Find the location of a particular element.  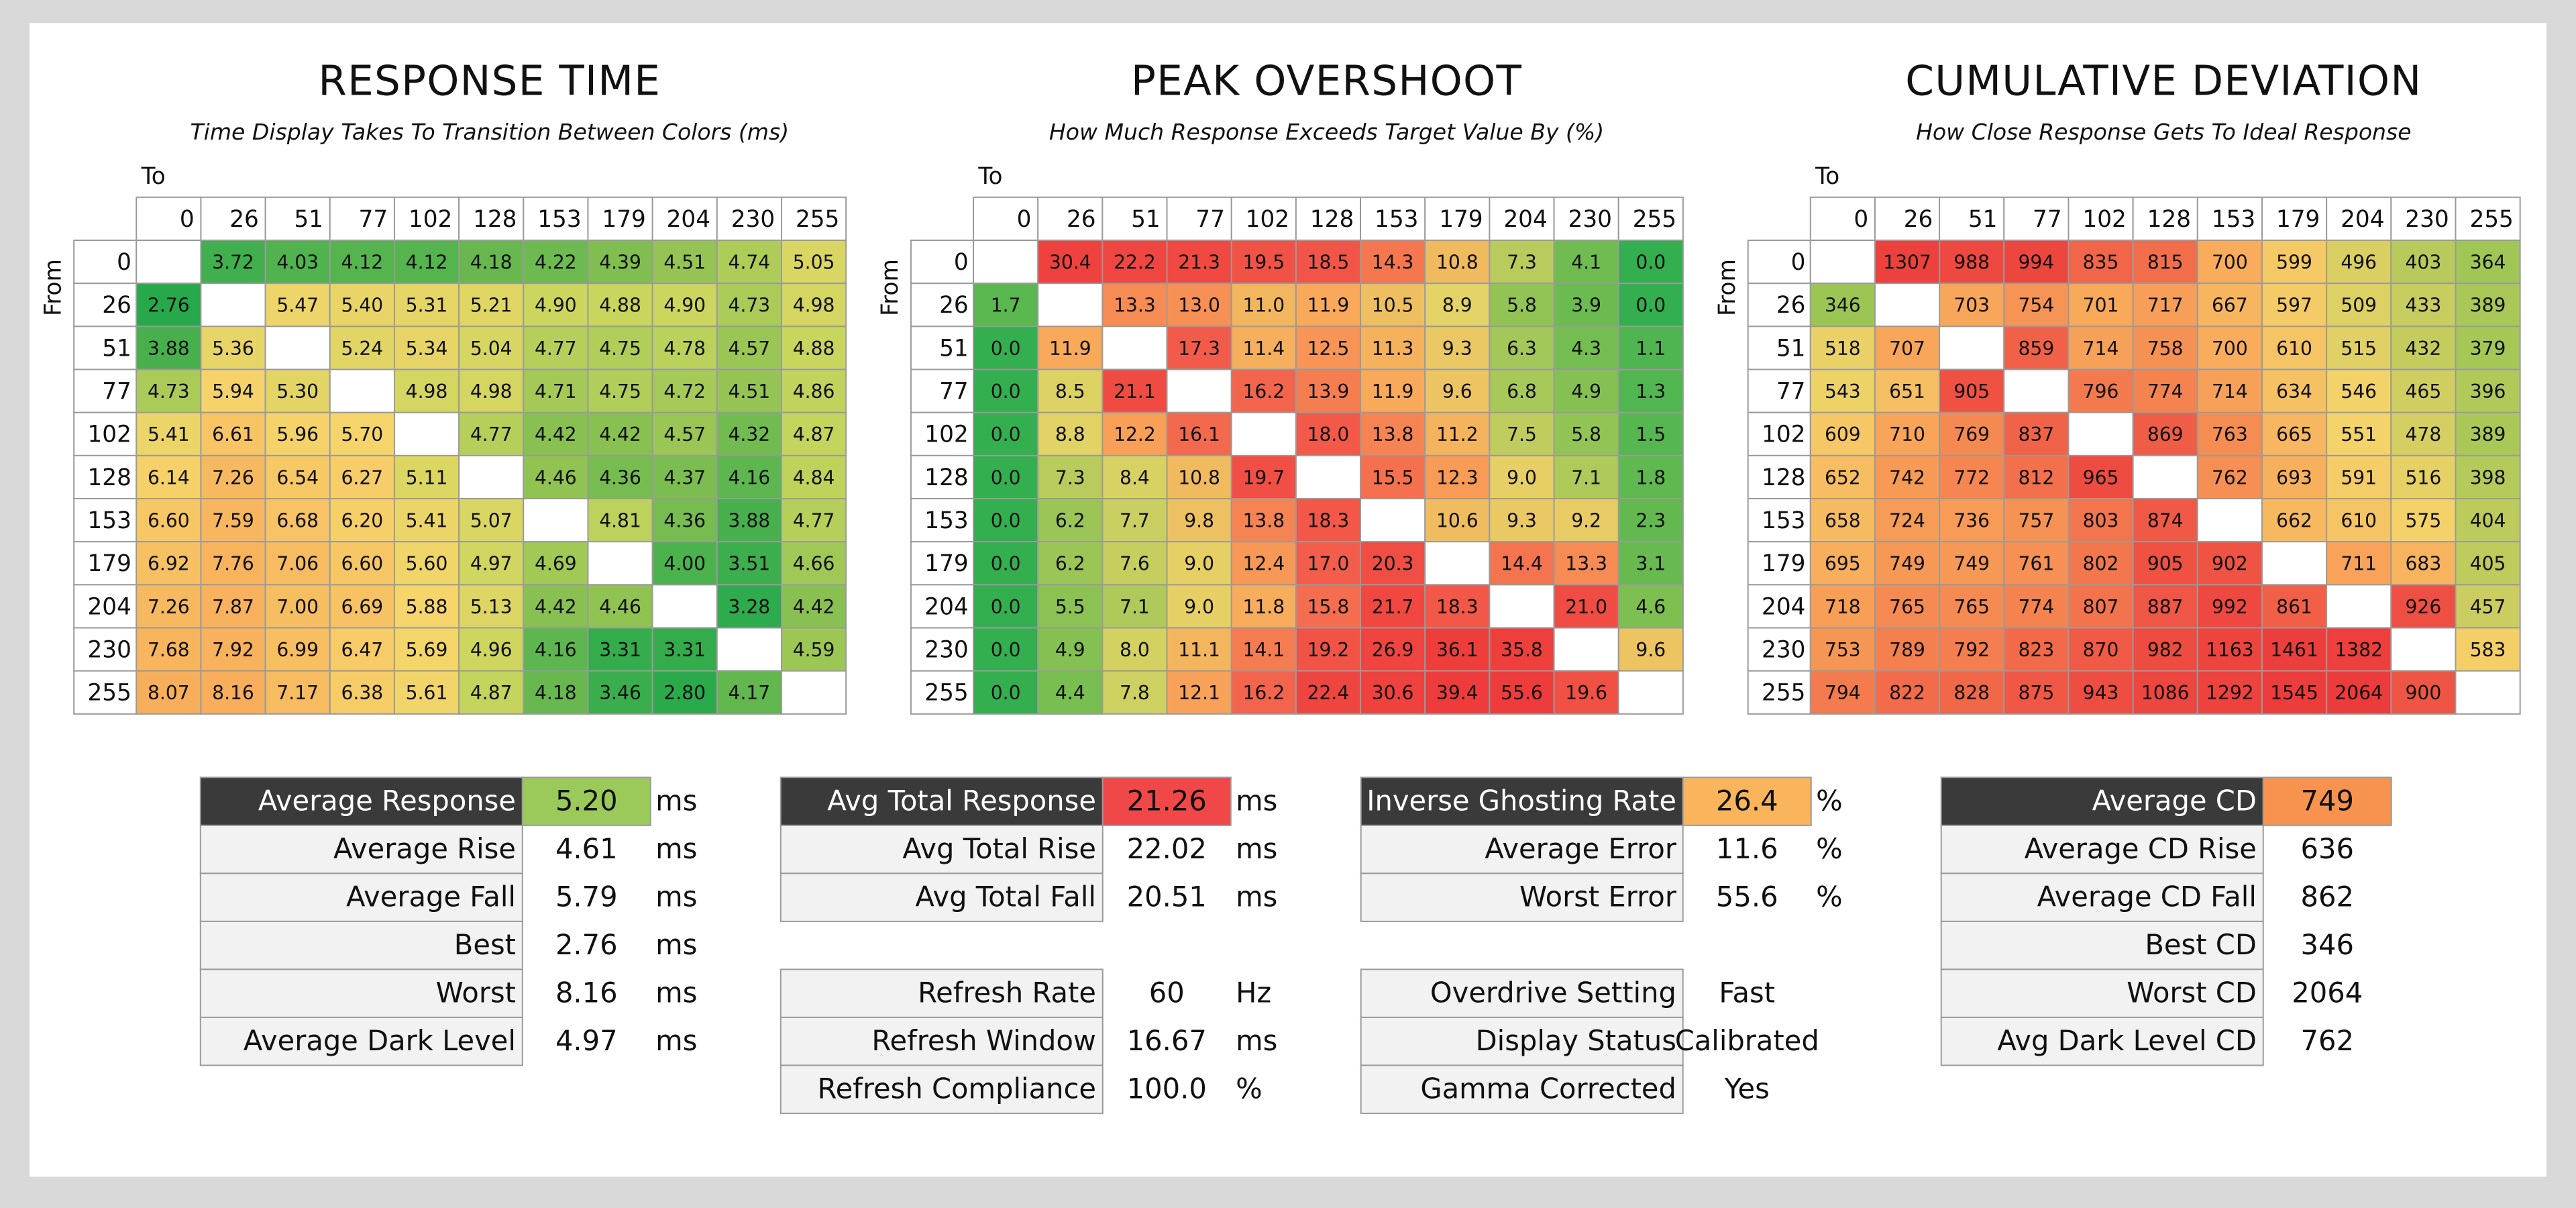

cell-value: 9.6 is located at coordinates (1457, 392).